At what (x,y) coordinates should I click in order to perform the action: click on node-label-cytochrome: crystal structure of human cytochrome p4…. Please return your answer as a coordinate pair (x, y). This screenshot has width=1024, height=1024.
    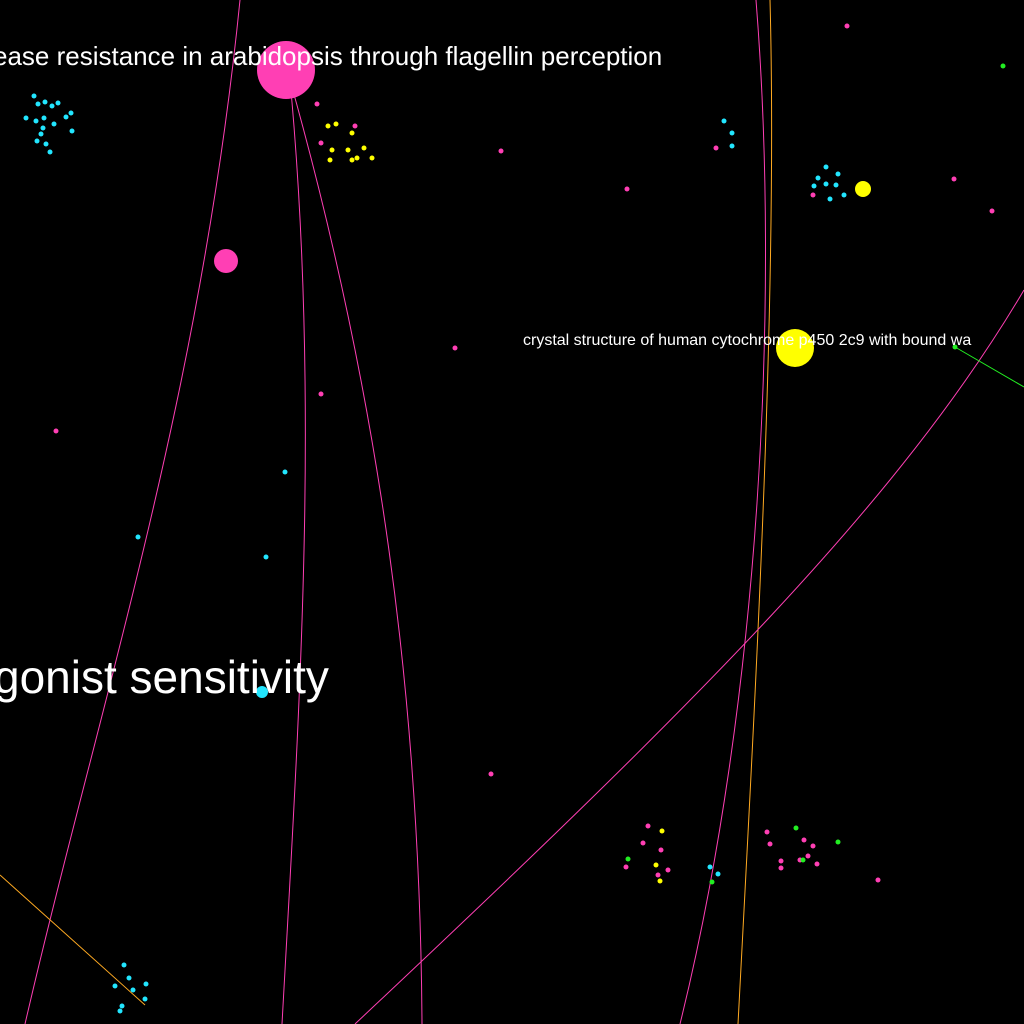
    Looking at the image, I should click on (747, 340).